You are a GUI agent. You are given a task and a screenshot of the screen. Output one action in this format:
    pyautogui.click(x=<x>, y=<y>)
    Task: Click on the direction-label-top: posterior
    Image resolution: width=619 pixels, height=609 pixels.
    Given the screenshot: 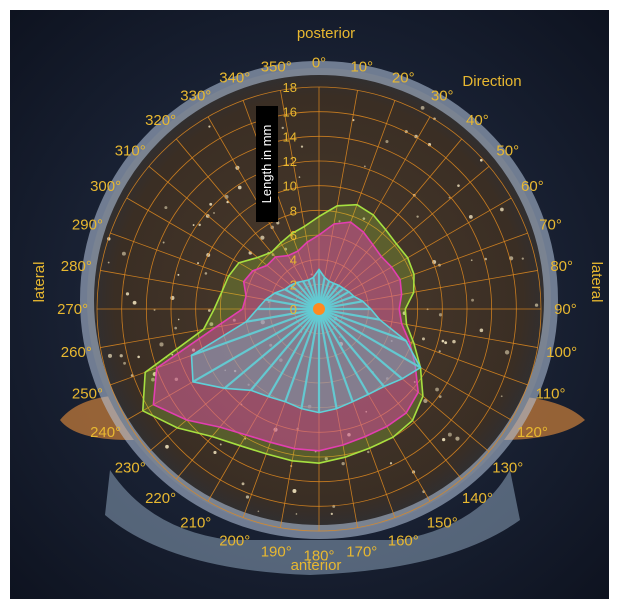 What is the action you would take?
    pyautogui.click(x=326, y=33)
    